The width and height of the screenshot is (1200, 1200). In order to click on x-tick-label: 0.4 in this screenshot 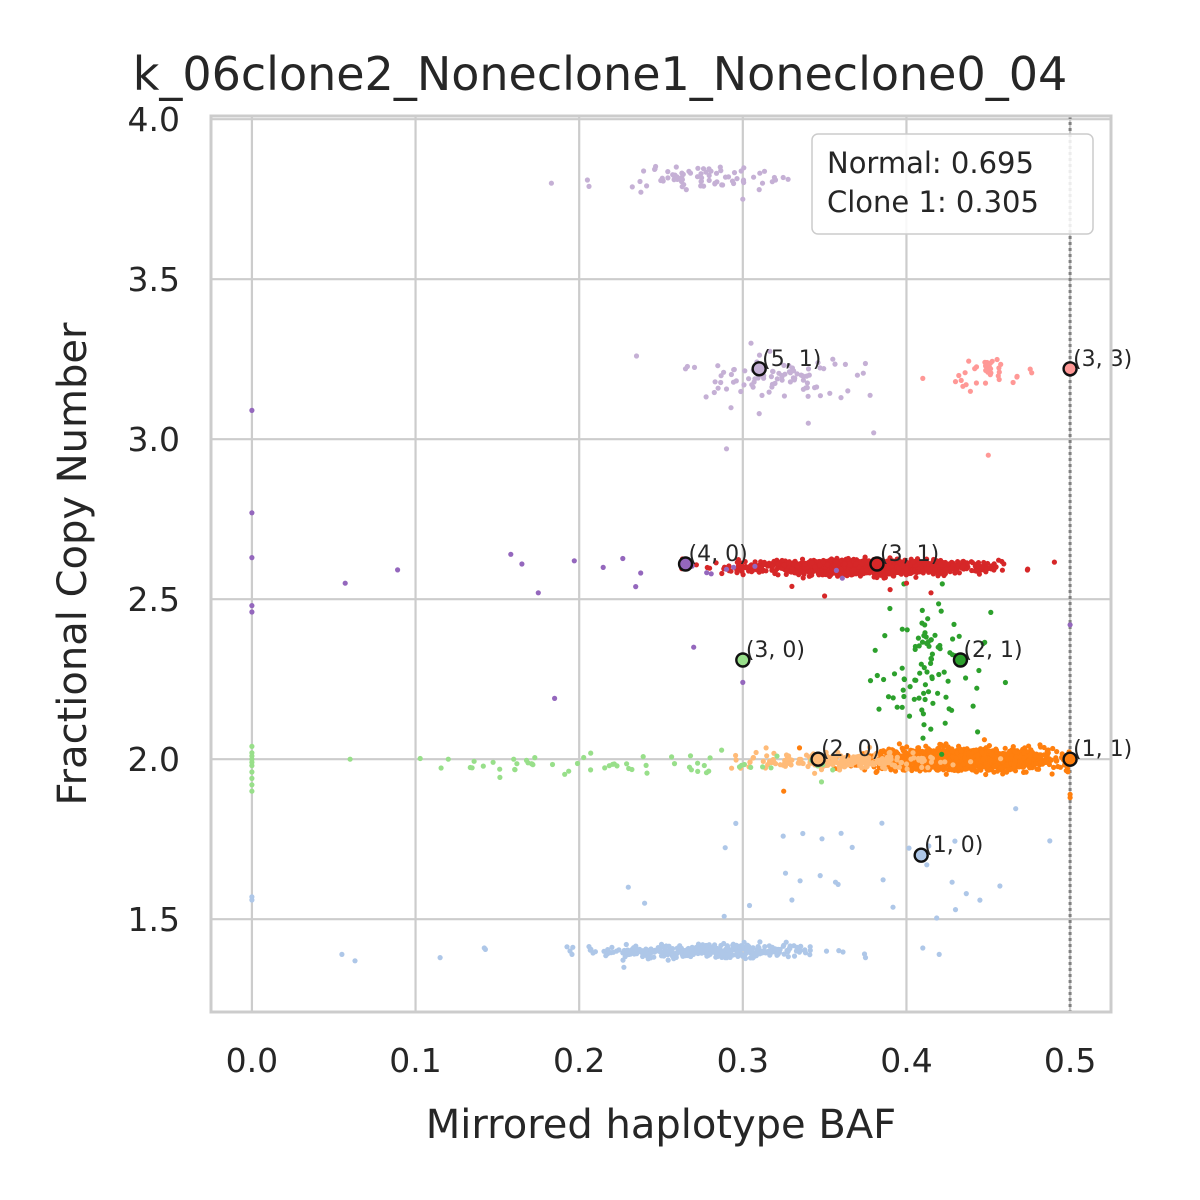, I will do `click(906, 1060)`.